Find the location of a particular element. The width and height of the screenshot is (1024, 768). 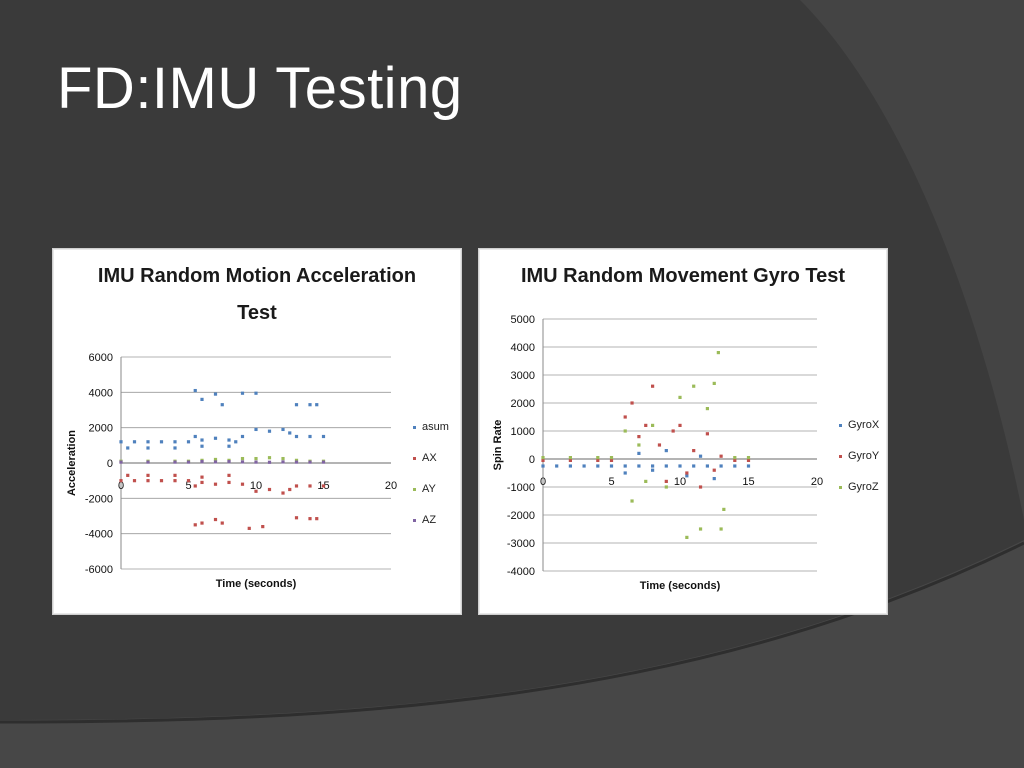

slide-title: FD:IMU Testing is located at coordinates (260, 88).